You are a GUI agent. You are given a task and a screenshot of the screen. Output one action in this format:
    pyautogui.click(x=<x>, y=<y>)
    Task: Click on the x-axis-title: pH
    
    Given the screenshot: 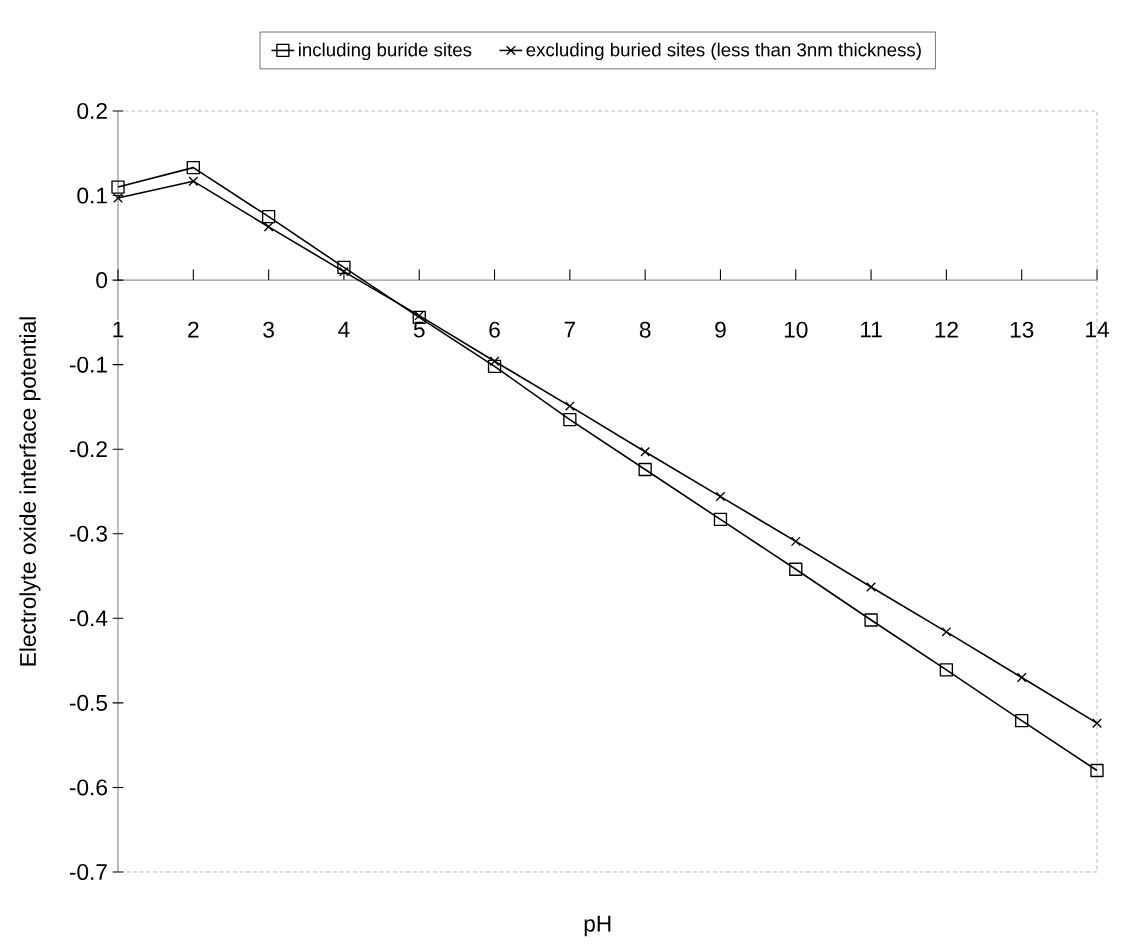 What is the action you would take?
    pyautogui.click(x=597, y=926)
    